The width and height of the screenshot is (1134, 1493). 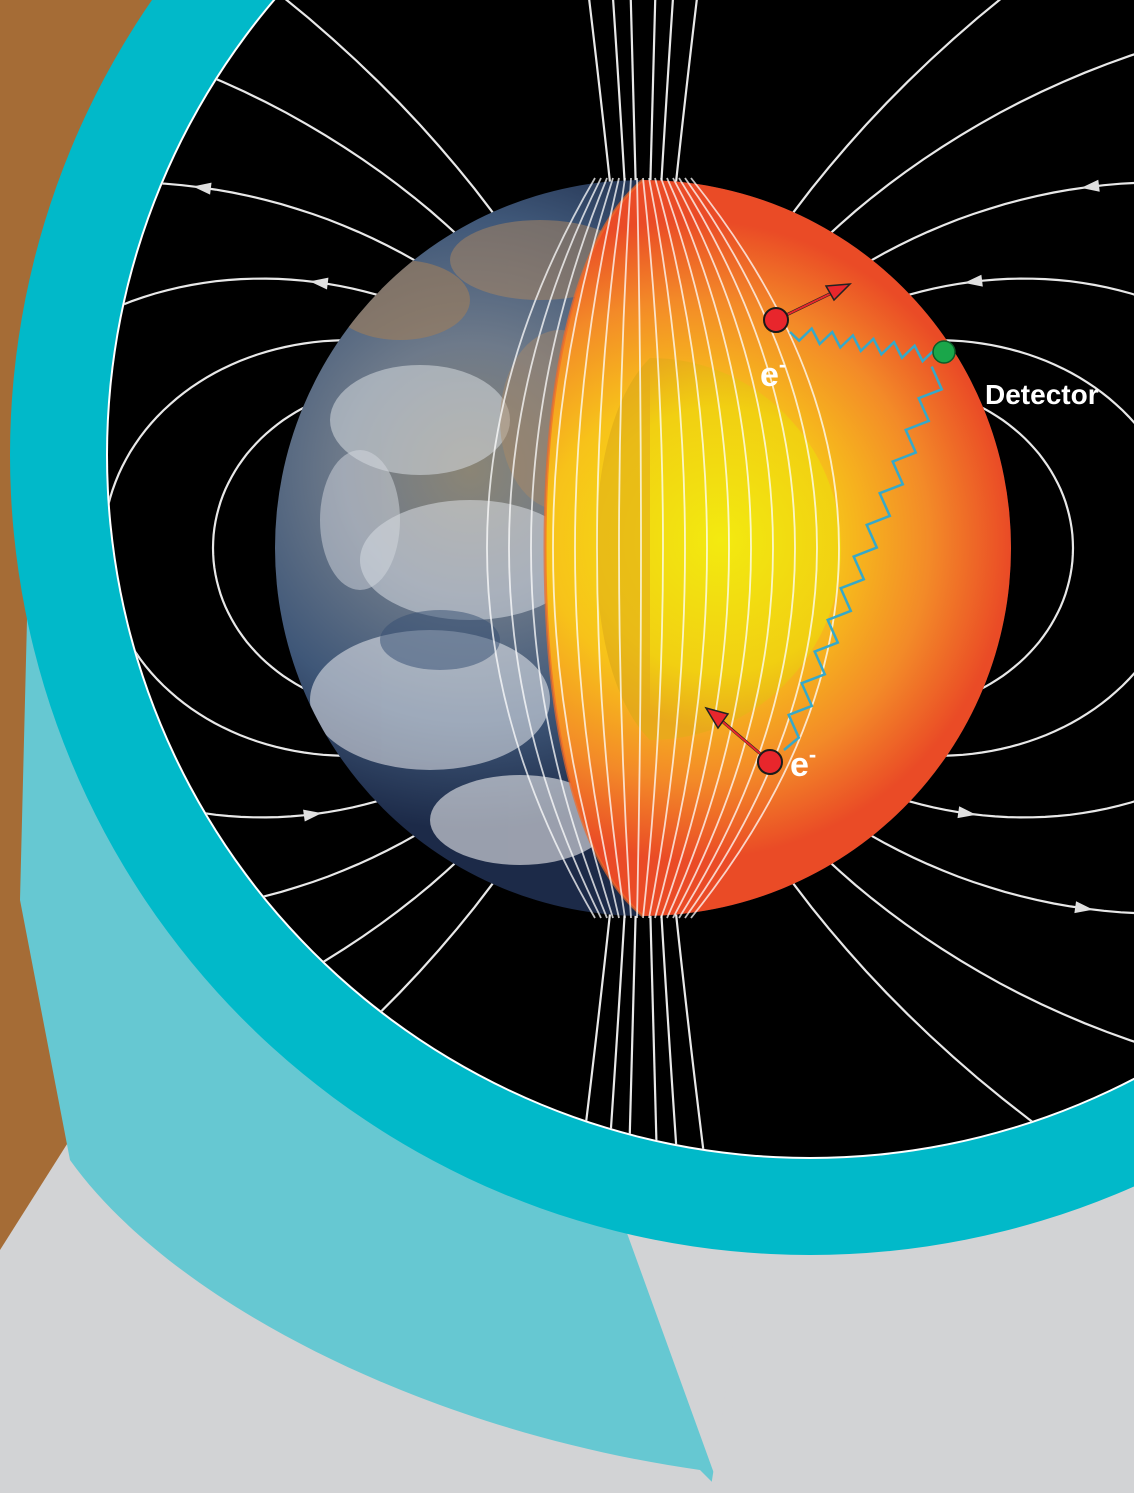 I want to click on electron-bottom, so click(x=743, y=740).